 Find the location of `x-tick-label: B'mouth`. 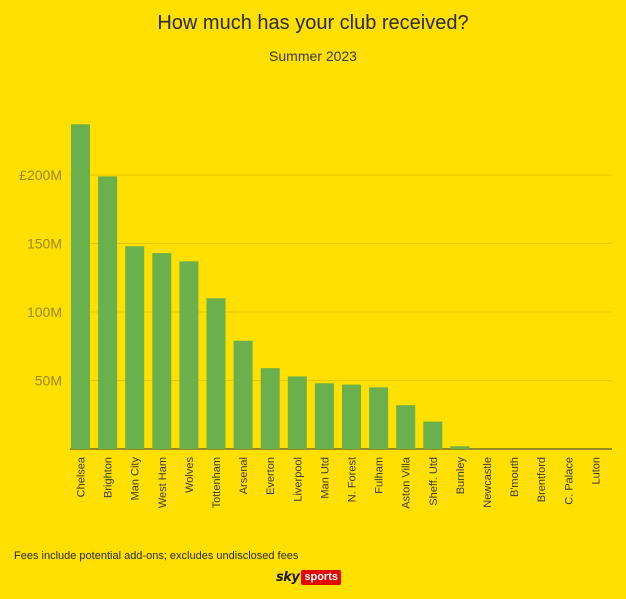

x-tick-label: B'mouth is located at coordinates (515, 477).